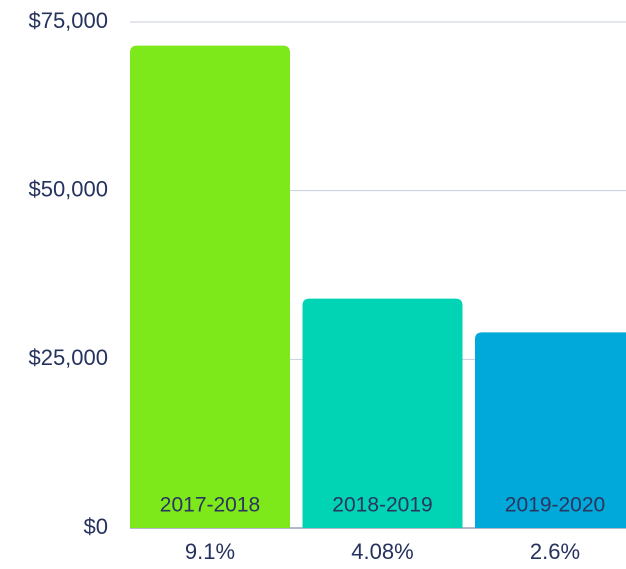 The height and width of the screenshot is (569, 626). What do you see at coordinates (68, 20) in the screenshot?
I see `y-tick-label: $75,000` at bounding box center [68, 20].